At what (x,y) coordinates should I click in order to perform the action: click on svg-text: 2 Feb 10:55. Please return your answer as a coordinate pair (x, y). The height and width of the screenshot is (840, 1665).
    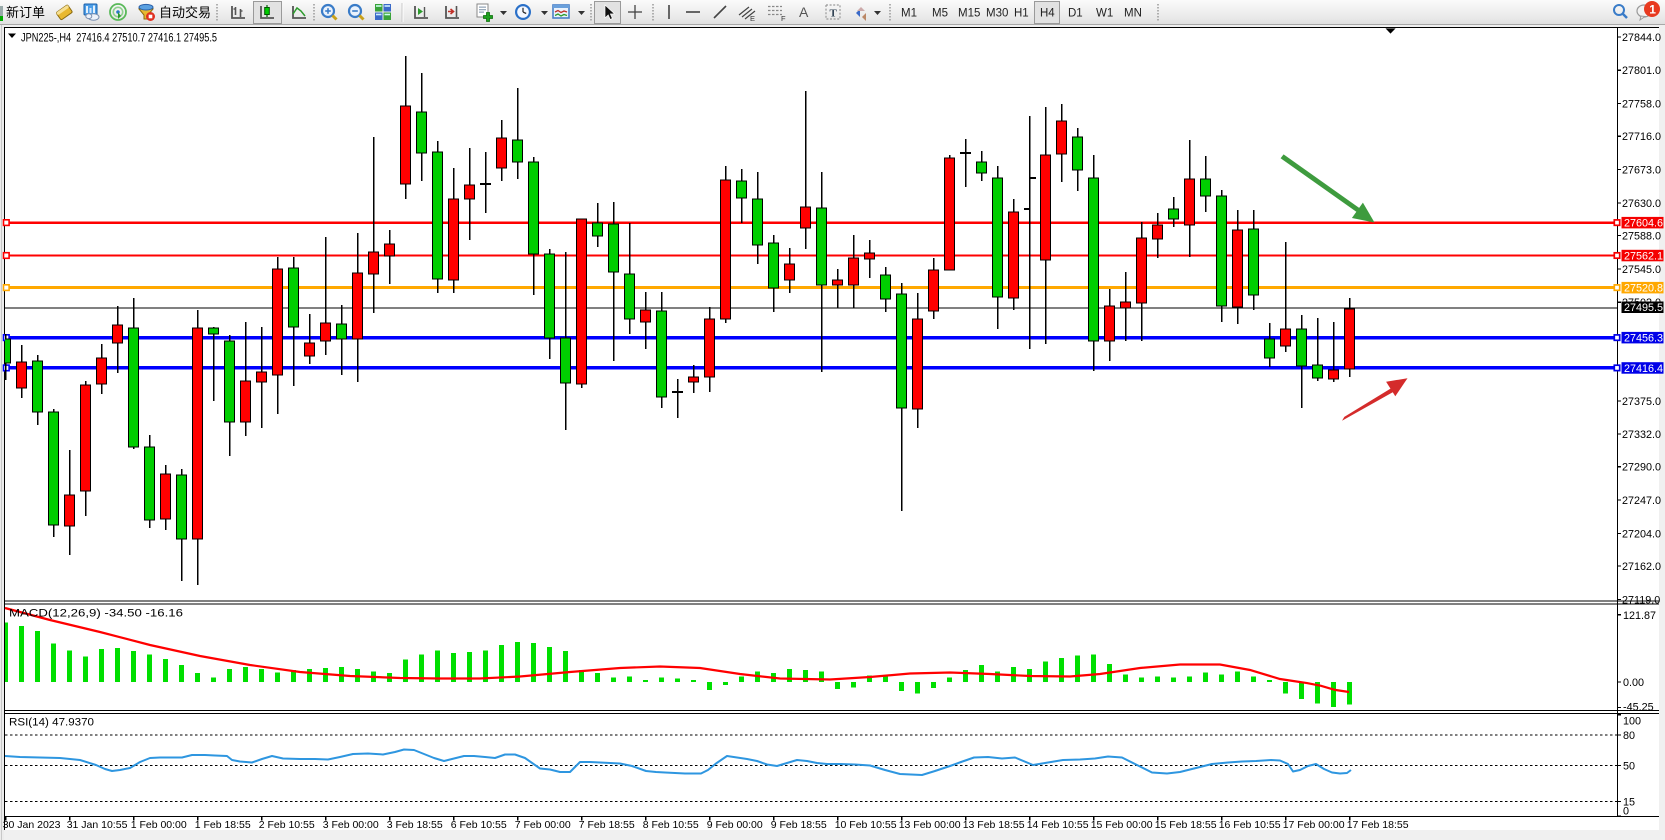
    Looking at the image, I should click on (287, 825).